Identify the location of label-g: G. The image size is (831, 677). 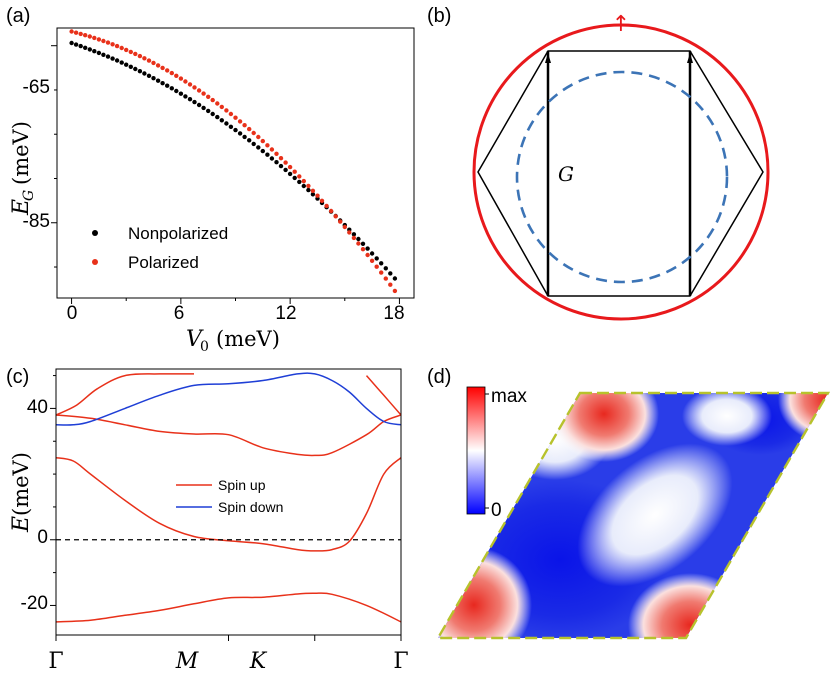
(566, 174).